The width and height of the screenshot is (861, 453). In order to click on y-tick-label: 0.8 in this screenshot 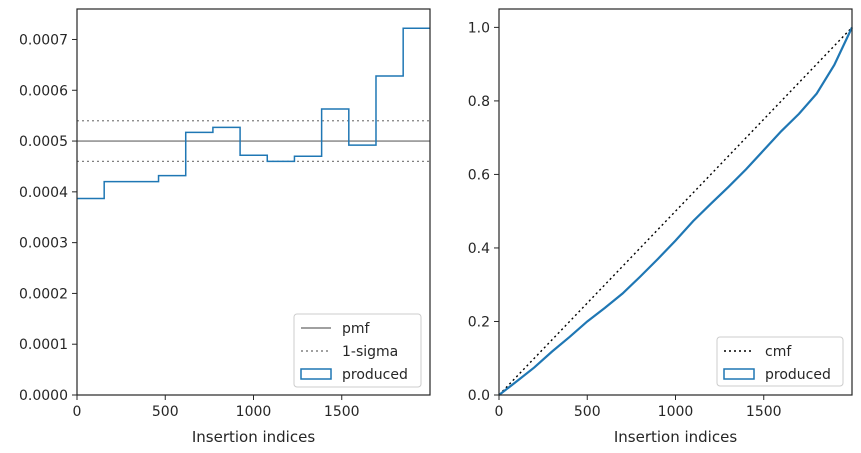, I will do `click(479, 102)`.